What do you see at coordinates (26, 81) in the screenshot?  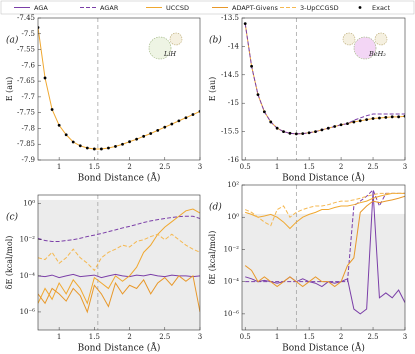 I see `y-tick-label: -7.65` at bounding box center [26, 81].